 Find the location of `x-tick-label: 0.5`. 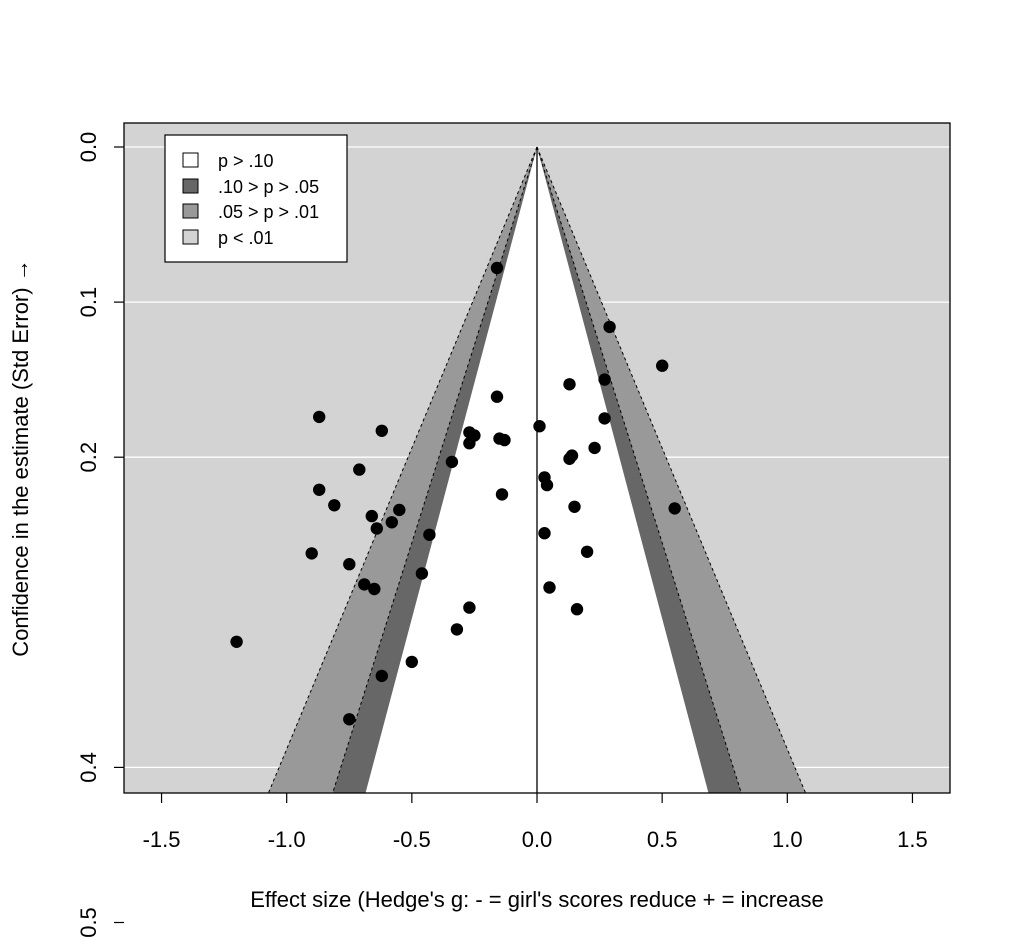

x-tick-label: 0.5 is located at coordinates (662, 839).